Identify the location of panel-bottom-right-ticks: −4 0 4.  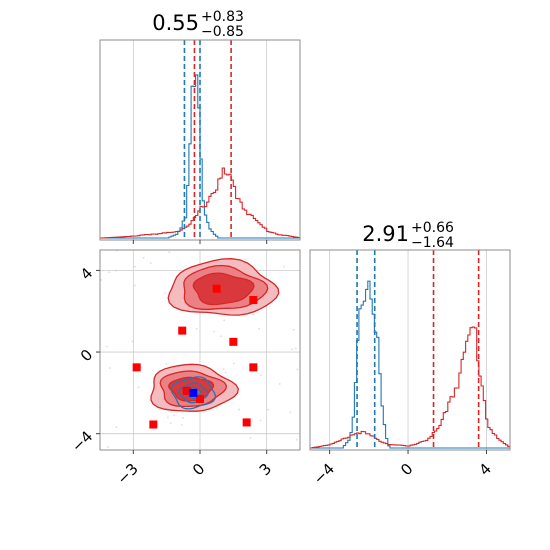
(402, 469).